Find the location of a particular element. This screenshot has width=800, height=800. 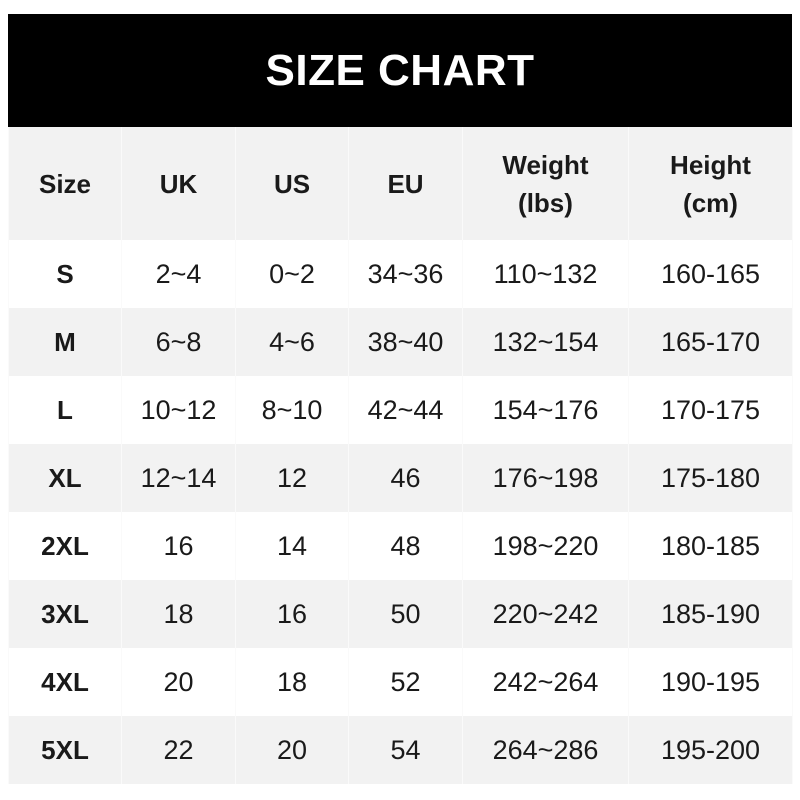

header-label: Size is located at coordinates (65, 183).